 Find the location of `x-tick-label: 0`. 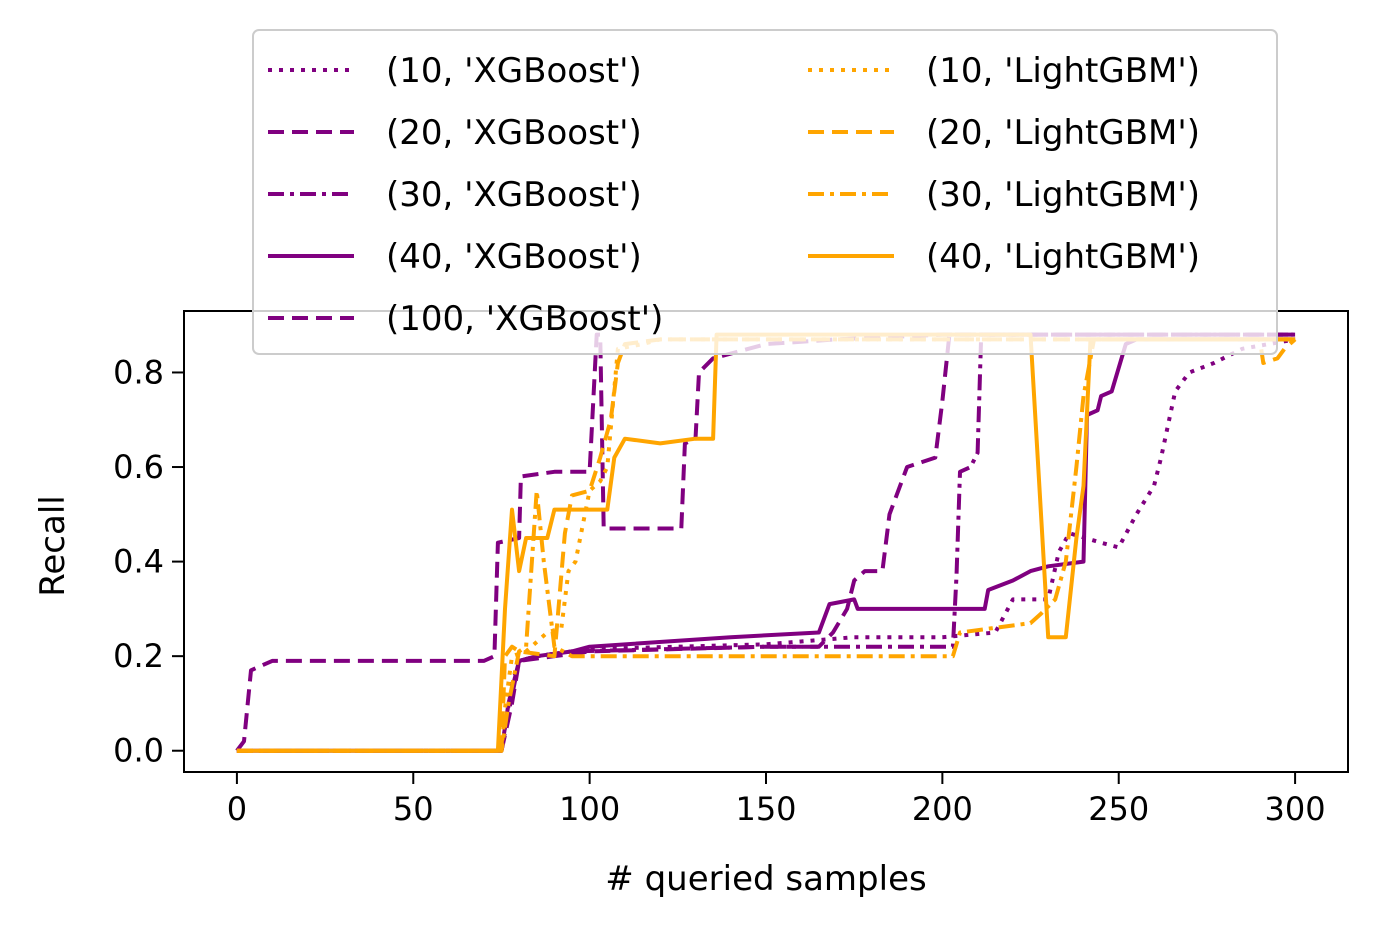

x-tick-label: 0 is located at coordinates (237, 809).